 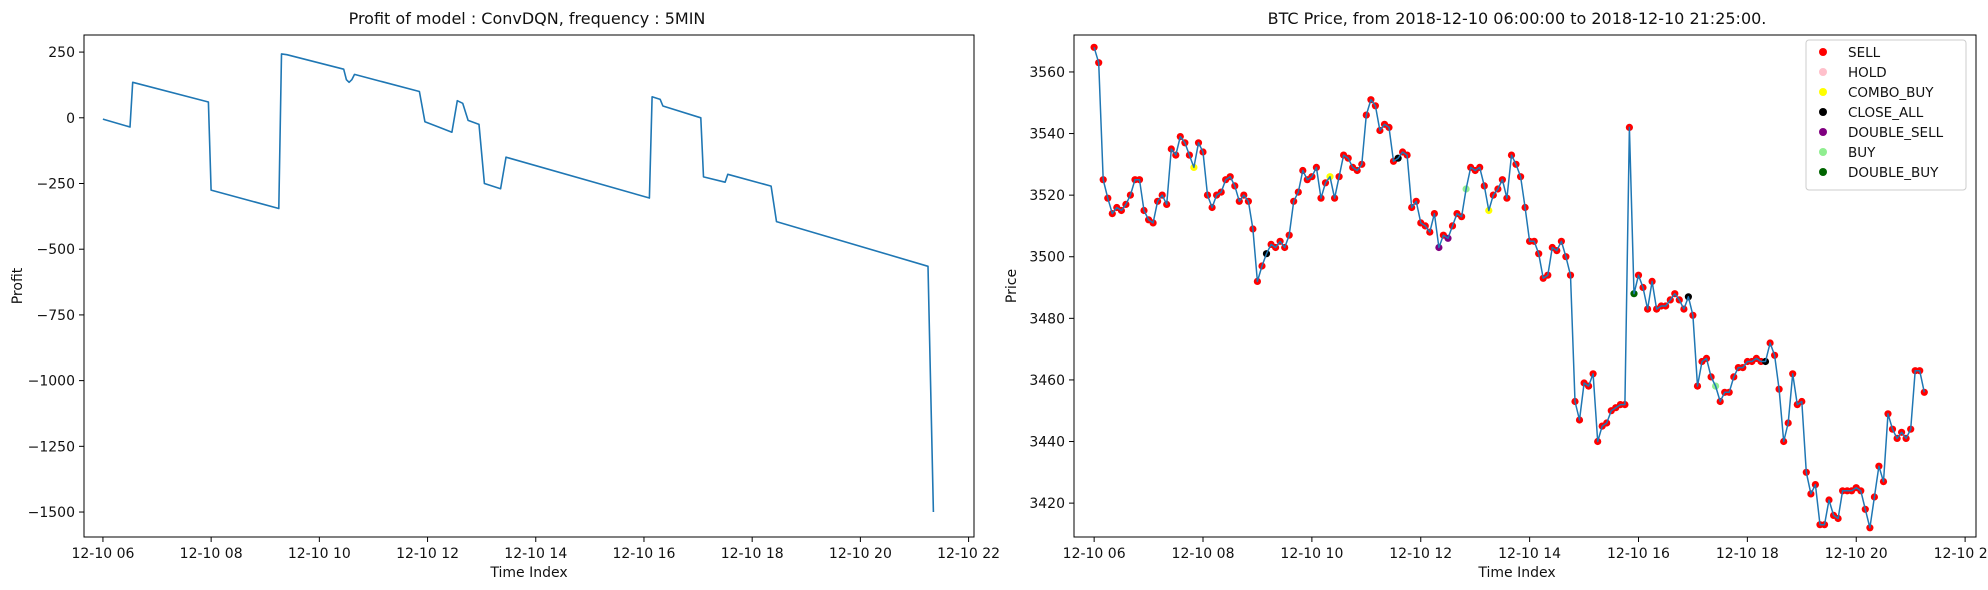 I want to click on legend-swatch-buy, so click(x=1823, y=152).